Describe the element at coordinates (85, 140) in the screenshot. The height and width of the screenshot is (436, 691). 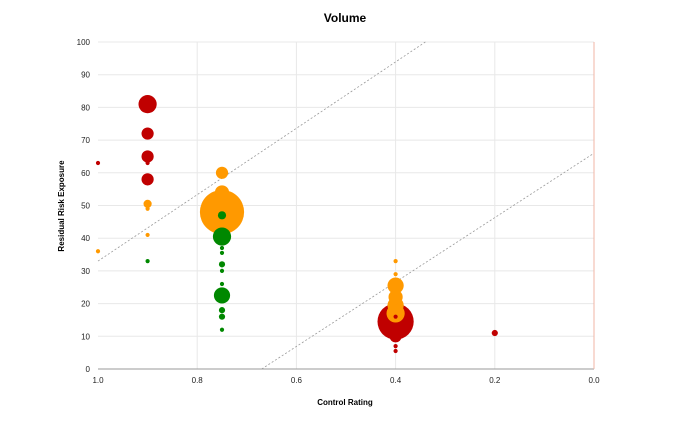
I see `y-tick-label: 70` at that location.